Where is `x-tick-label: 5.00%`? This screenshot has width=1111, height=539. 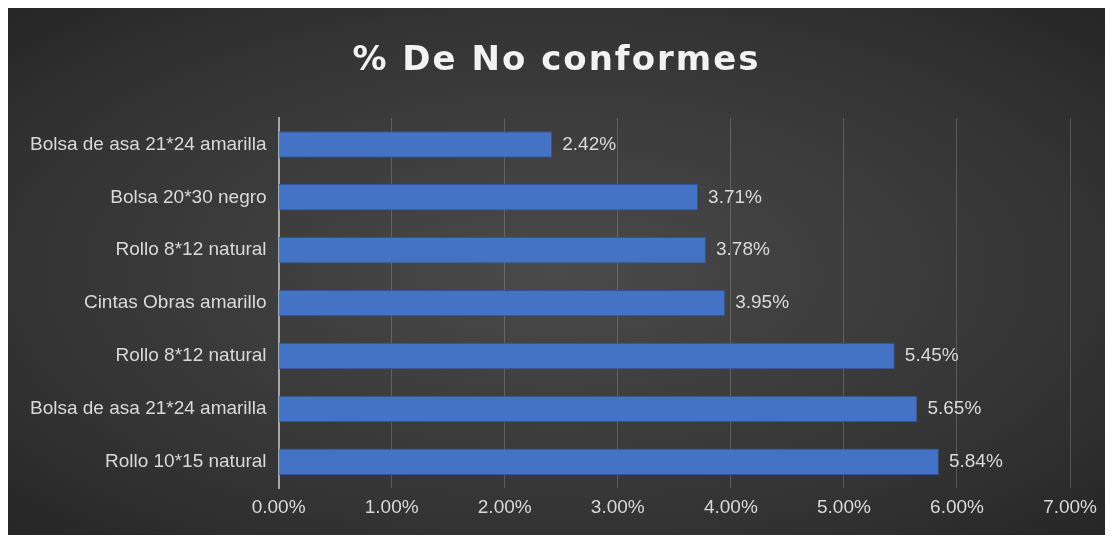 x-tick-label: 5.00% is located at coordinates (843, 506).